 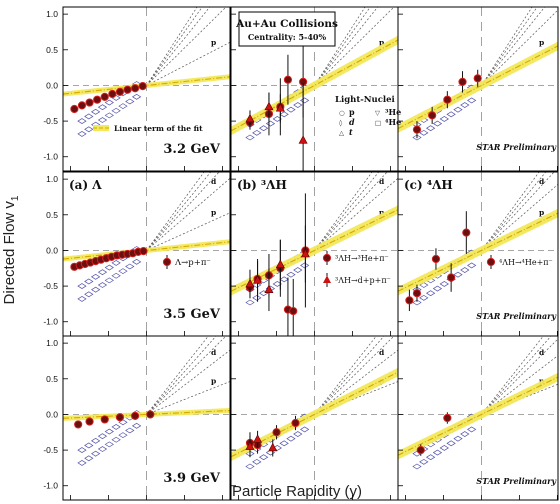 I want to click on y-axis-title-sub: 1, so click(x=15, y=198).